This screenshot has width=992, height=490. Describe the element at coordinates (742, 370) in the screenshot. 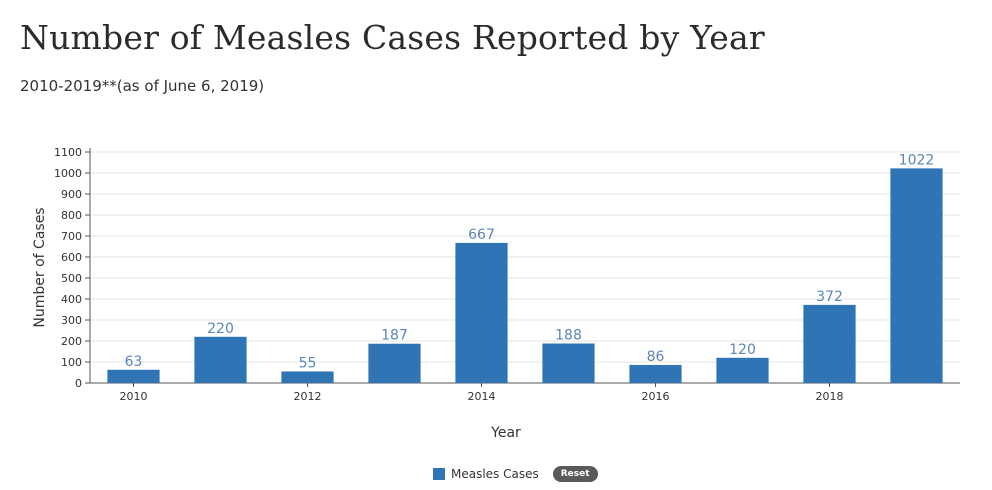

I see `bar-2017` at that location.